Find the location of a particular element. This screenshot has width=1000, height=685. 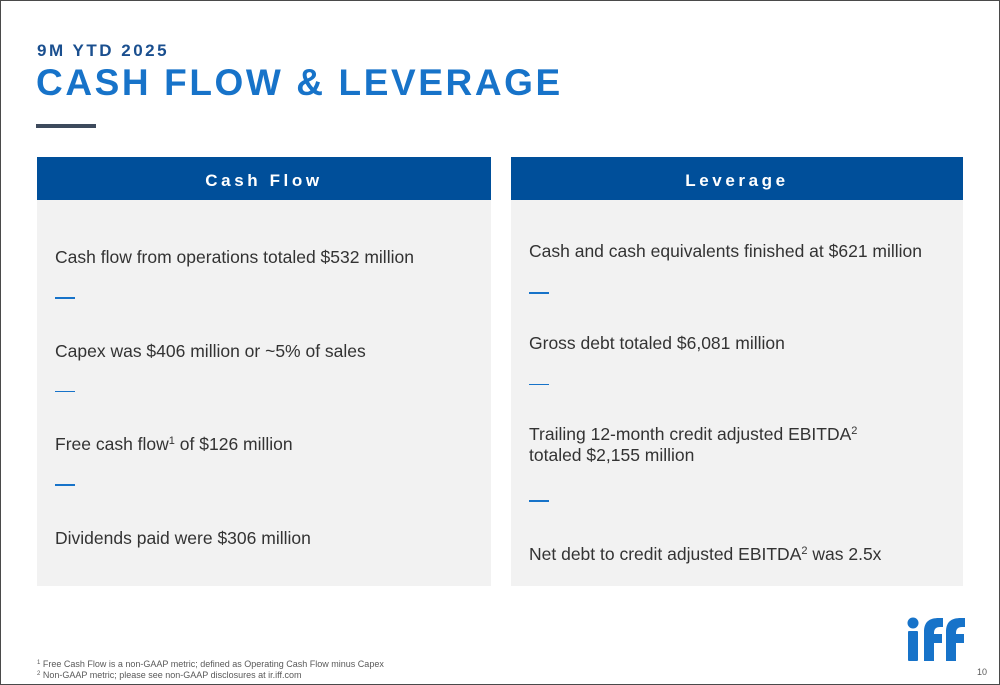

eyebrow-label: 9M YTD 2025 is located at coordinates (103, 50).